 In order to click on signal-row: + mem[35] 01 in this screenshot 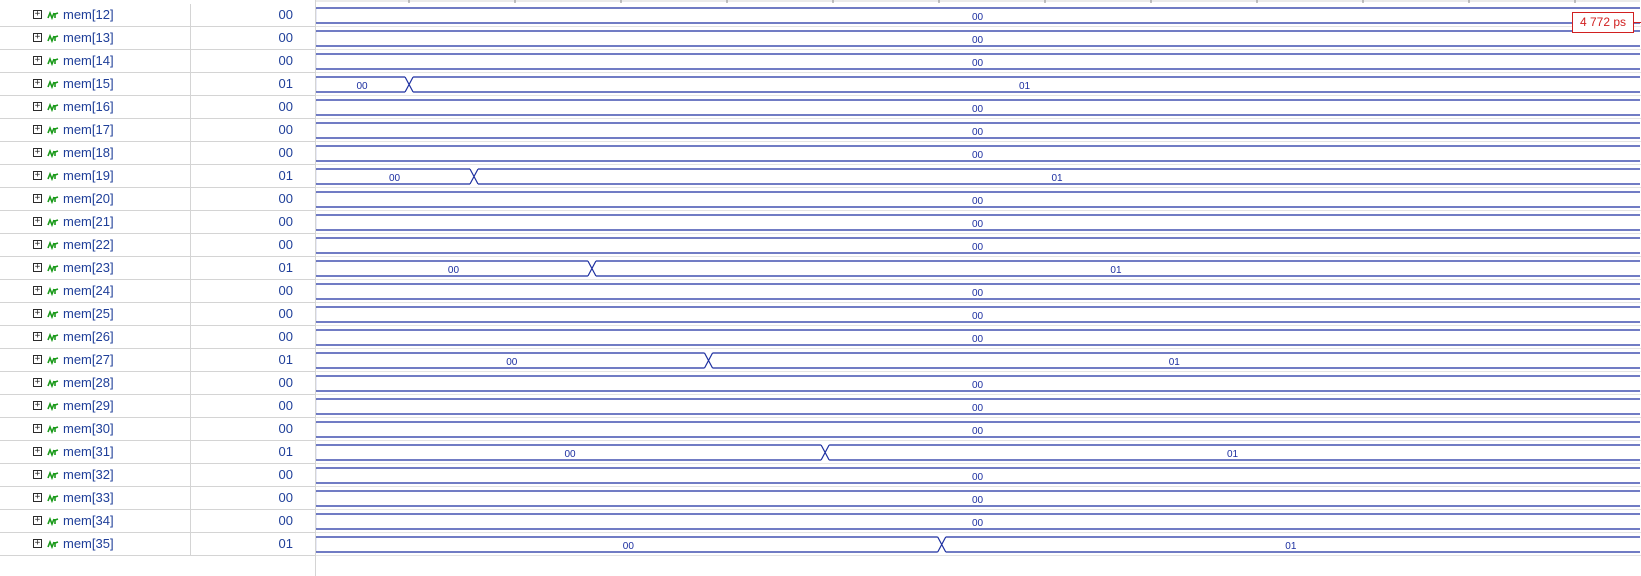, I will do `click(157, 544)`.